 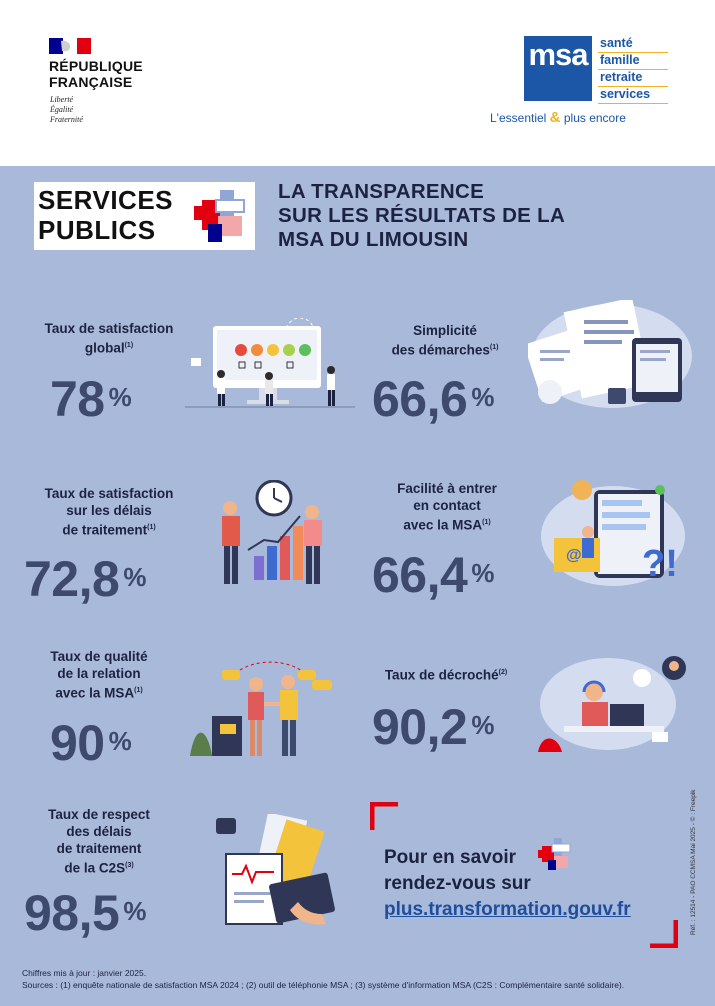 I want to click on contact-illustration: @ ?!, so click(x=613, y=533).